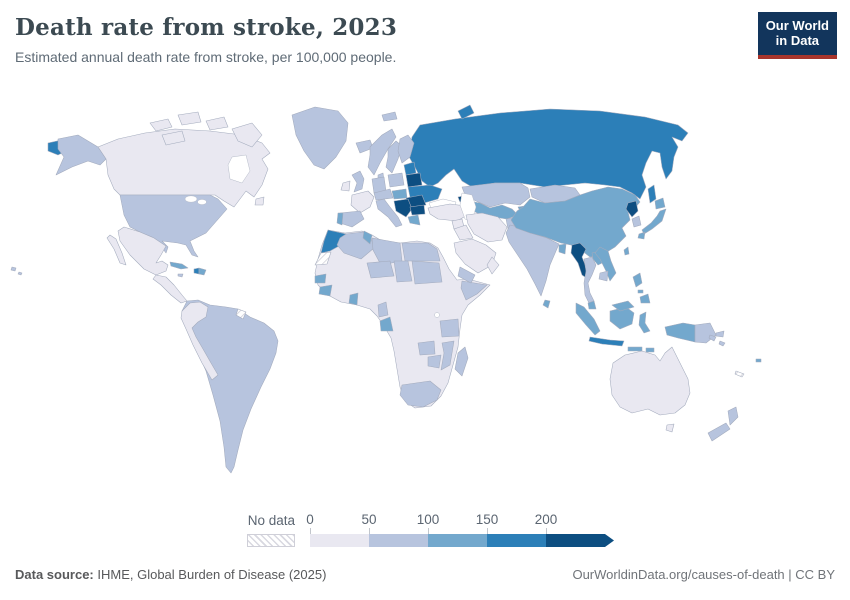 The width and height of the screenshot is (850, 600). Describe the element at coordinates (466, 112) in the screenshot. I see `country-russia-novaya-zemlya` at that location.